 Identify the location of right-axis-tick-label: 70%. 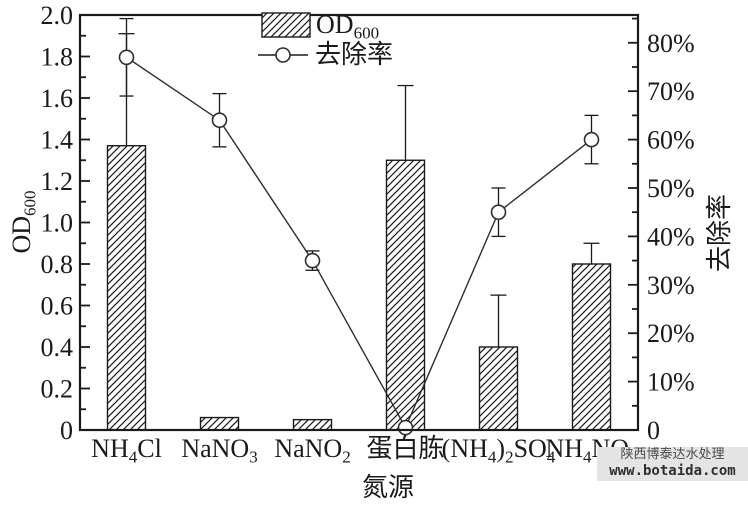
(671, 91).